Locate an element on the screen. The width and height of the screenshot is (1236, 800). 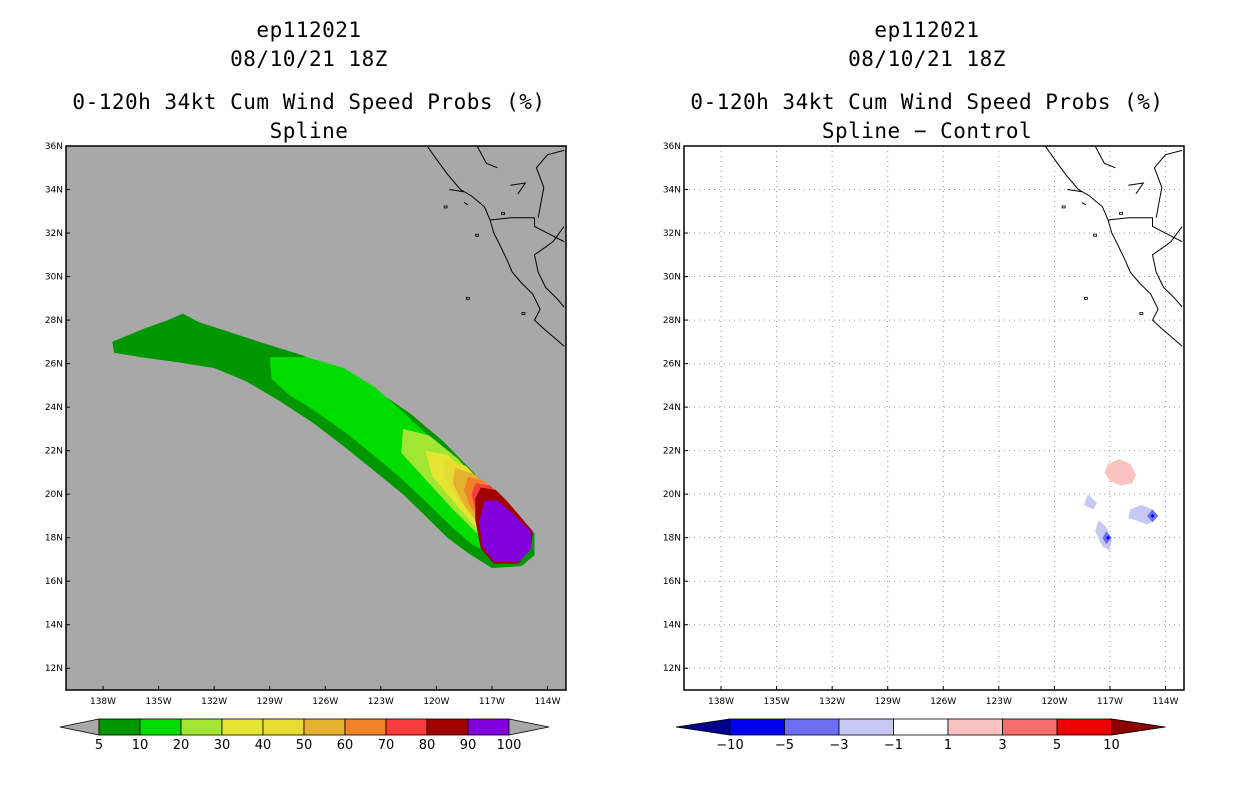
x-tick-label: 123W is located at coordinates (381, 702).